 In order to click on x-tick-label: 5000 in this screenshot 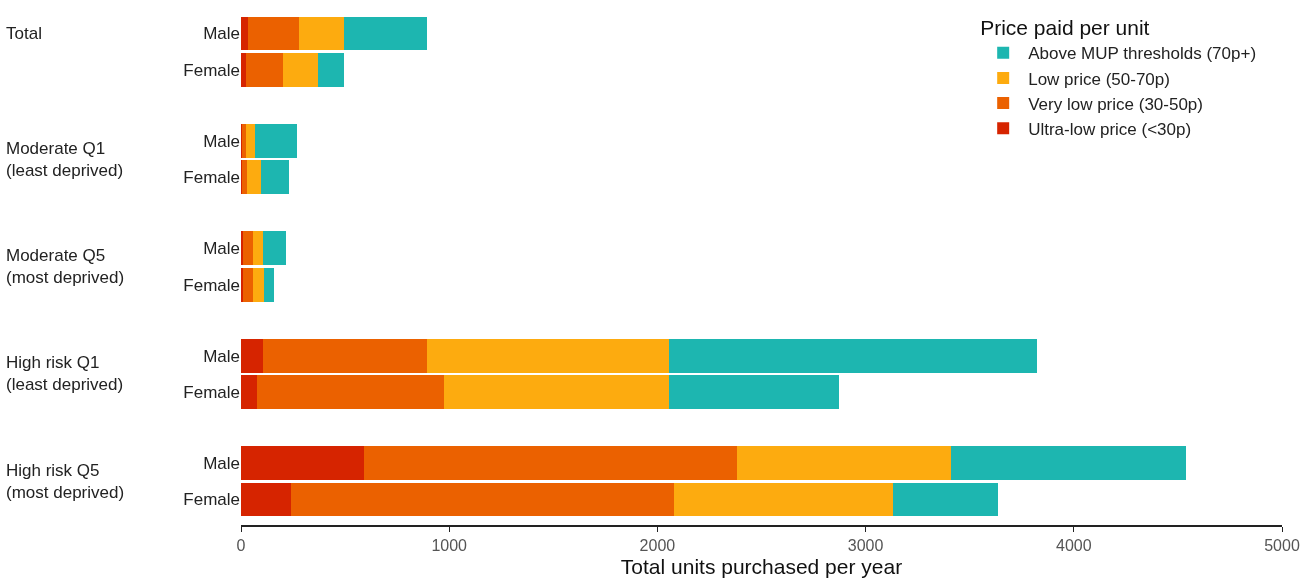, I will do `click(1282, 545)`.